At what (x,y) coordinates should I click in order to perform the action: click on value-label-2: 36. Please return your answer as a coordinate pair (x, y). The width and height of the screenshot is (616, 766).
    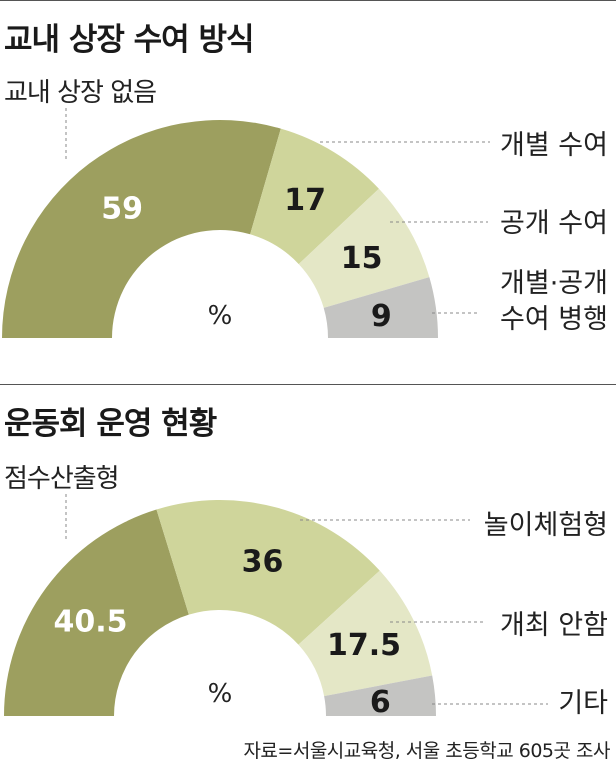
    Looking at the image, I should click on (263, 562).